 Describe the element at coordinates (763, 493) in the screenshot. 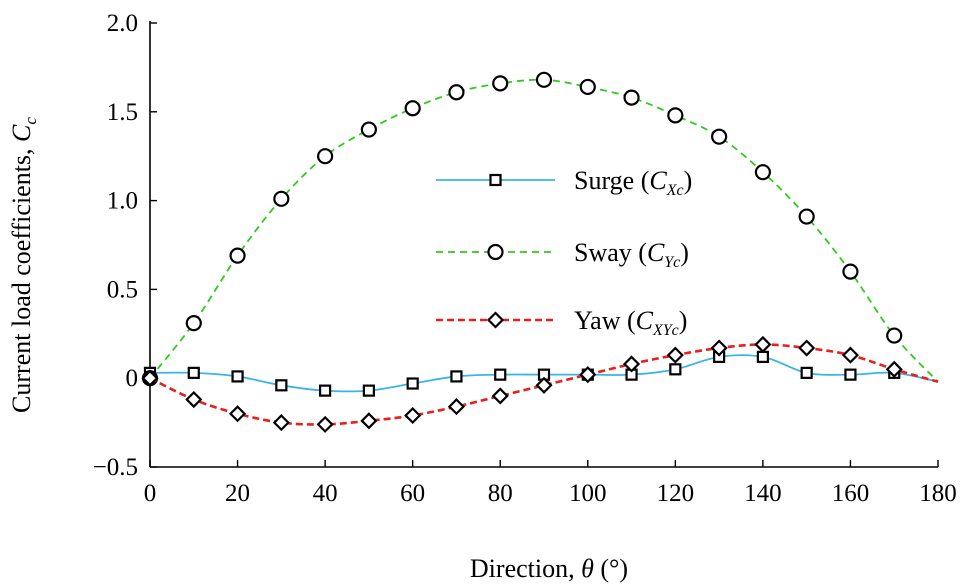

I see `x-tick-label: 140` at that location.